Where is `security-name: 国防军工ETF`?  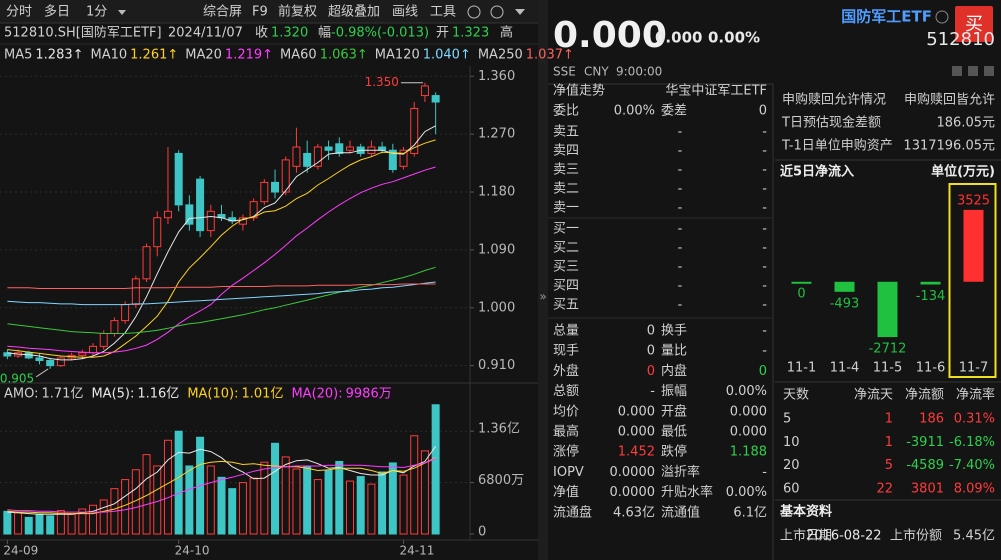 security-name: 国防军工ETF is located at coordinates (886, 17).